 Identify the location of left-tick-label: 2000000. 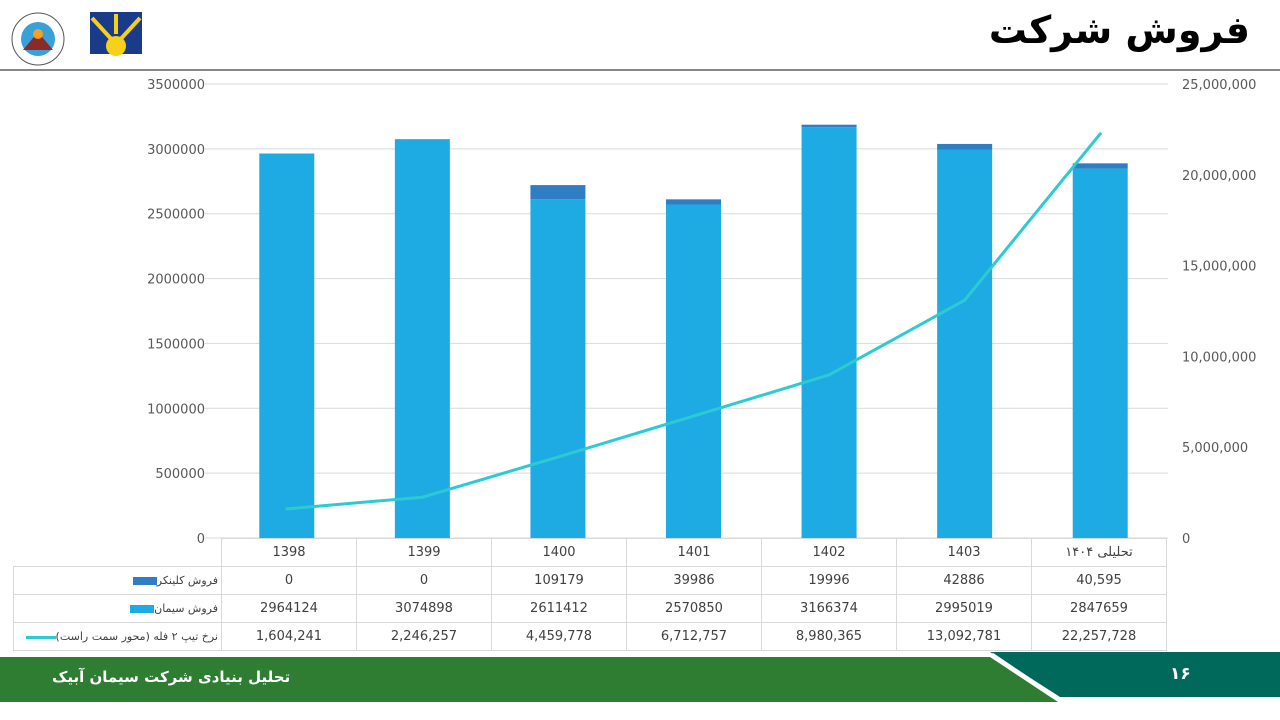
(176, 280).